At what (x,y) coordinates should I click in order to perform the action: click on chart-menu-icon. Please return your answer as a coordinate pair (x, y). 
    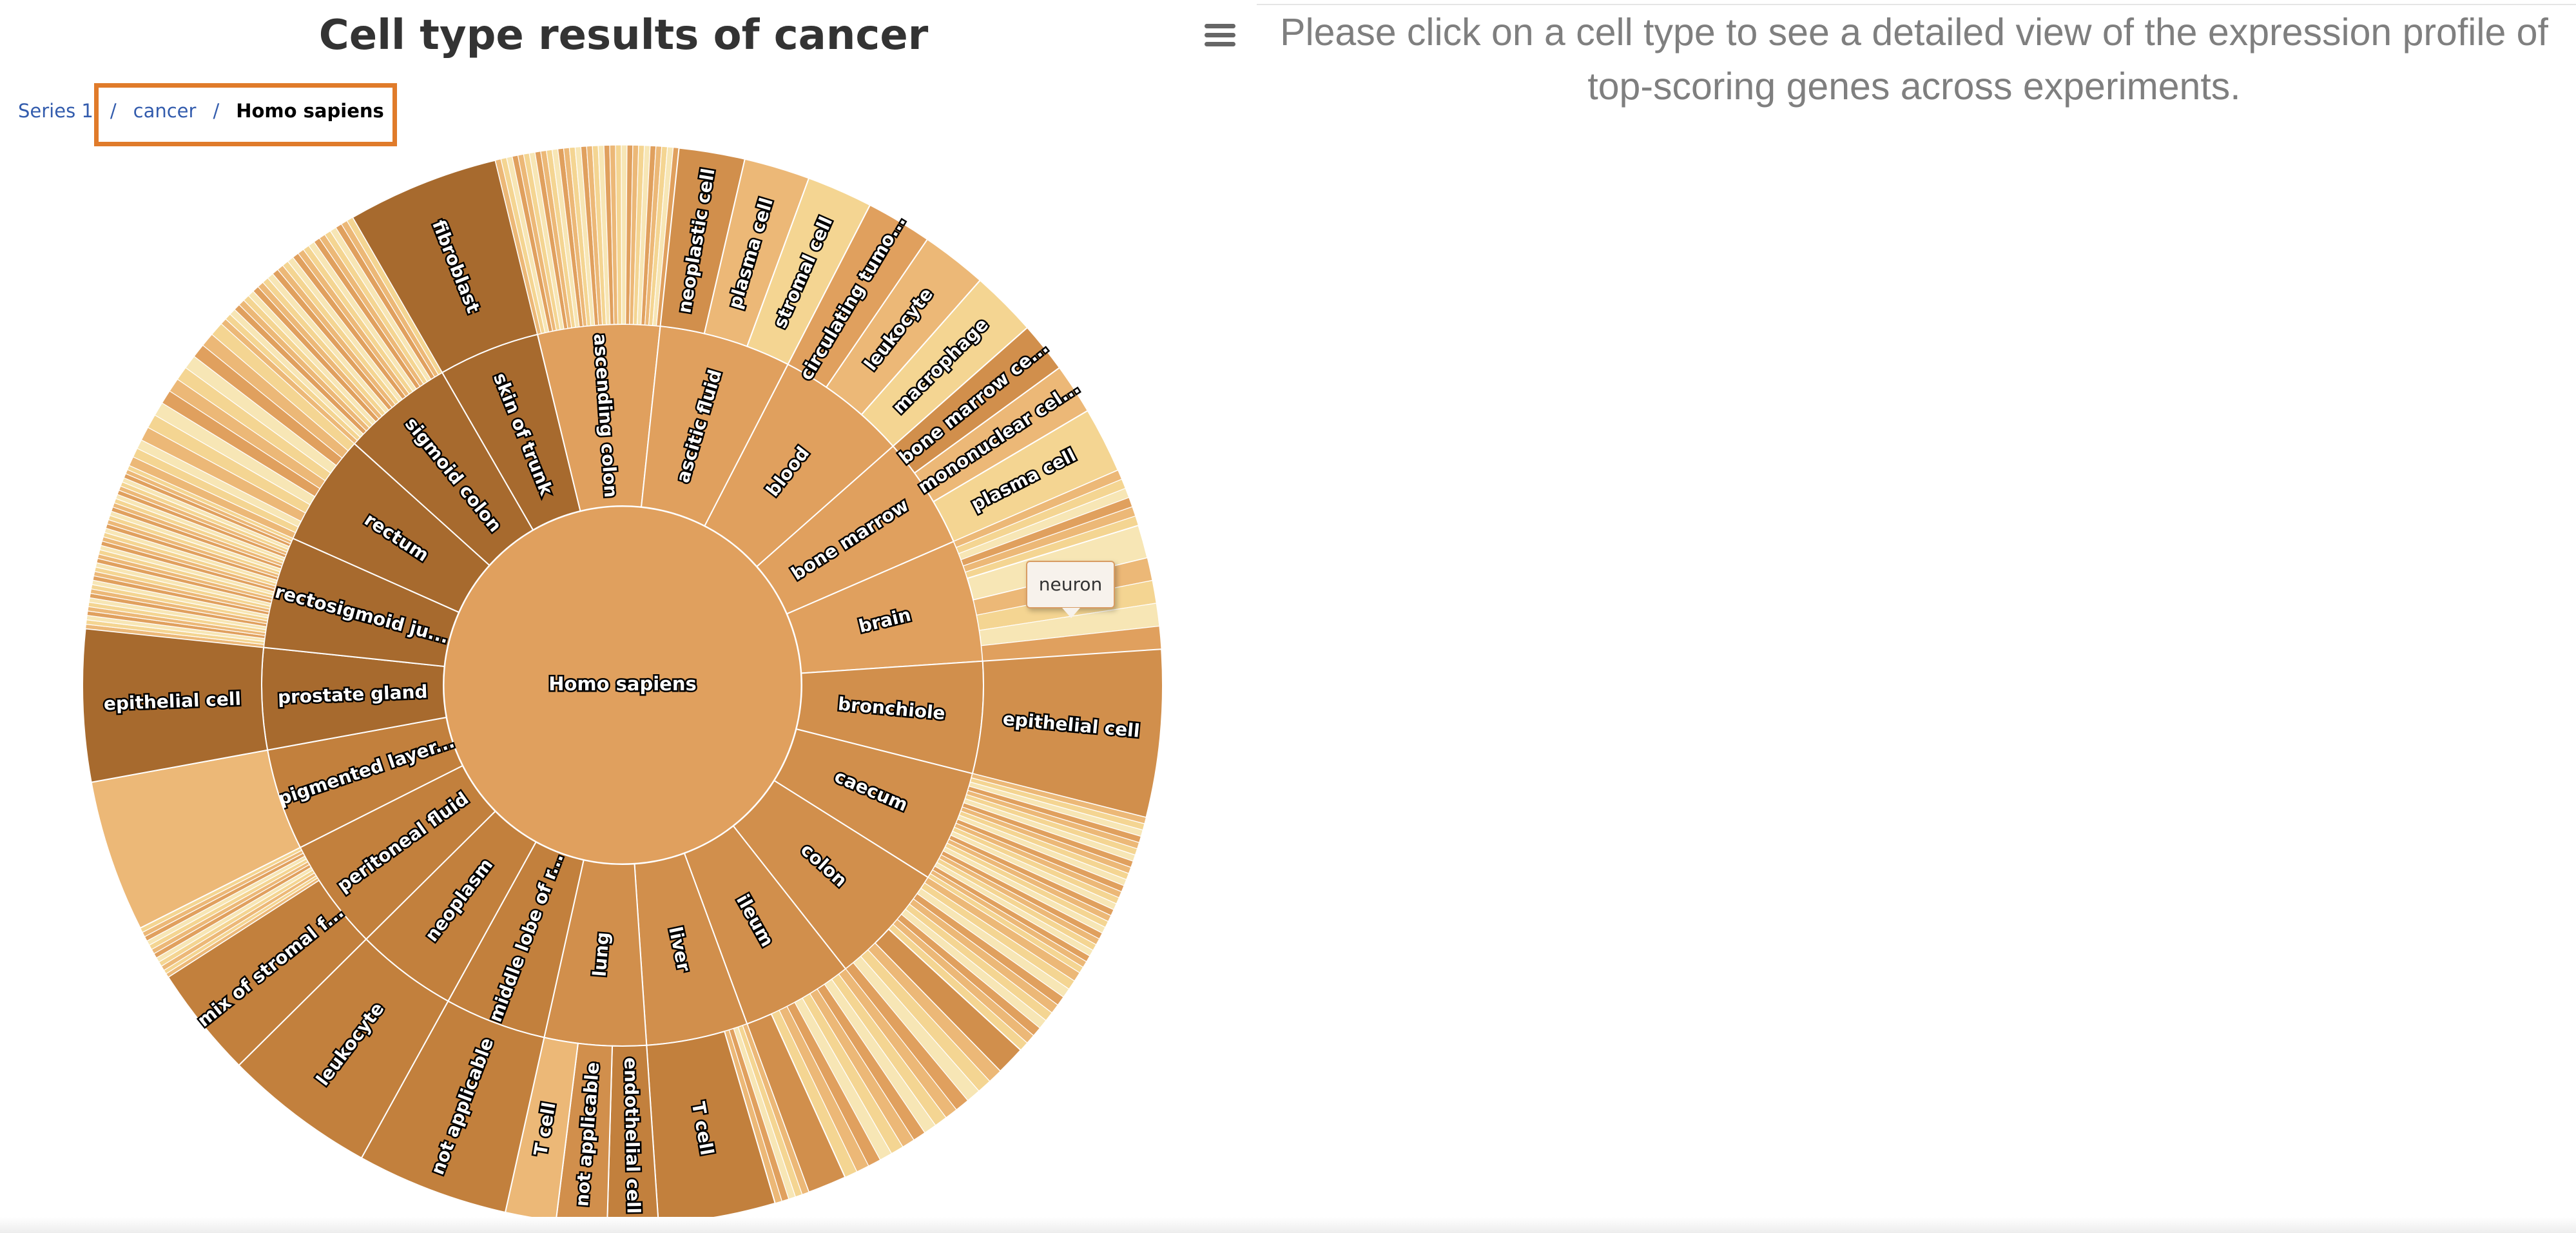
    Looking at the image, I should click on (1220, 38).